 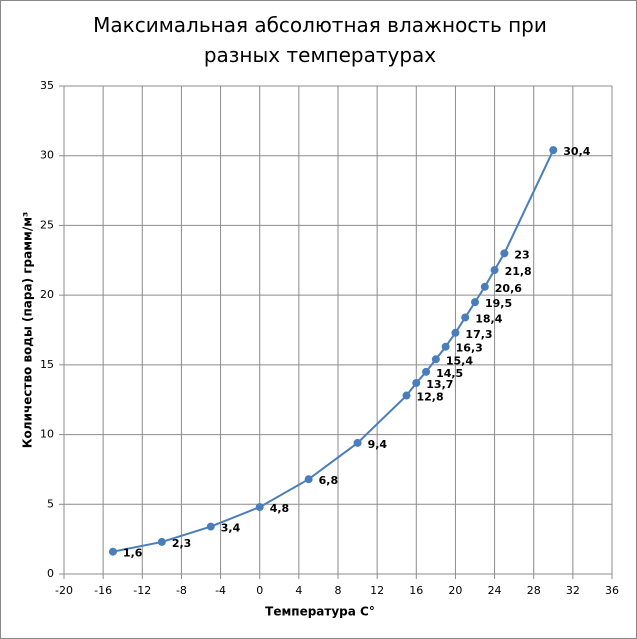 I want to click on y-tick-label: 35, so click(x=47, y=85).